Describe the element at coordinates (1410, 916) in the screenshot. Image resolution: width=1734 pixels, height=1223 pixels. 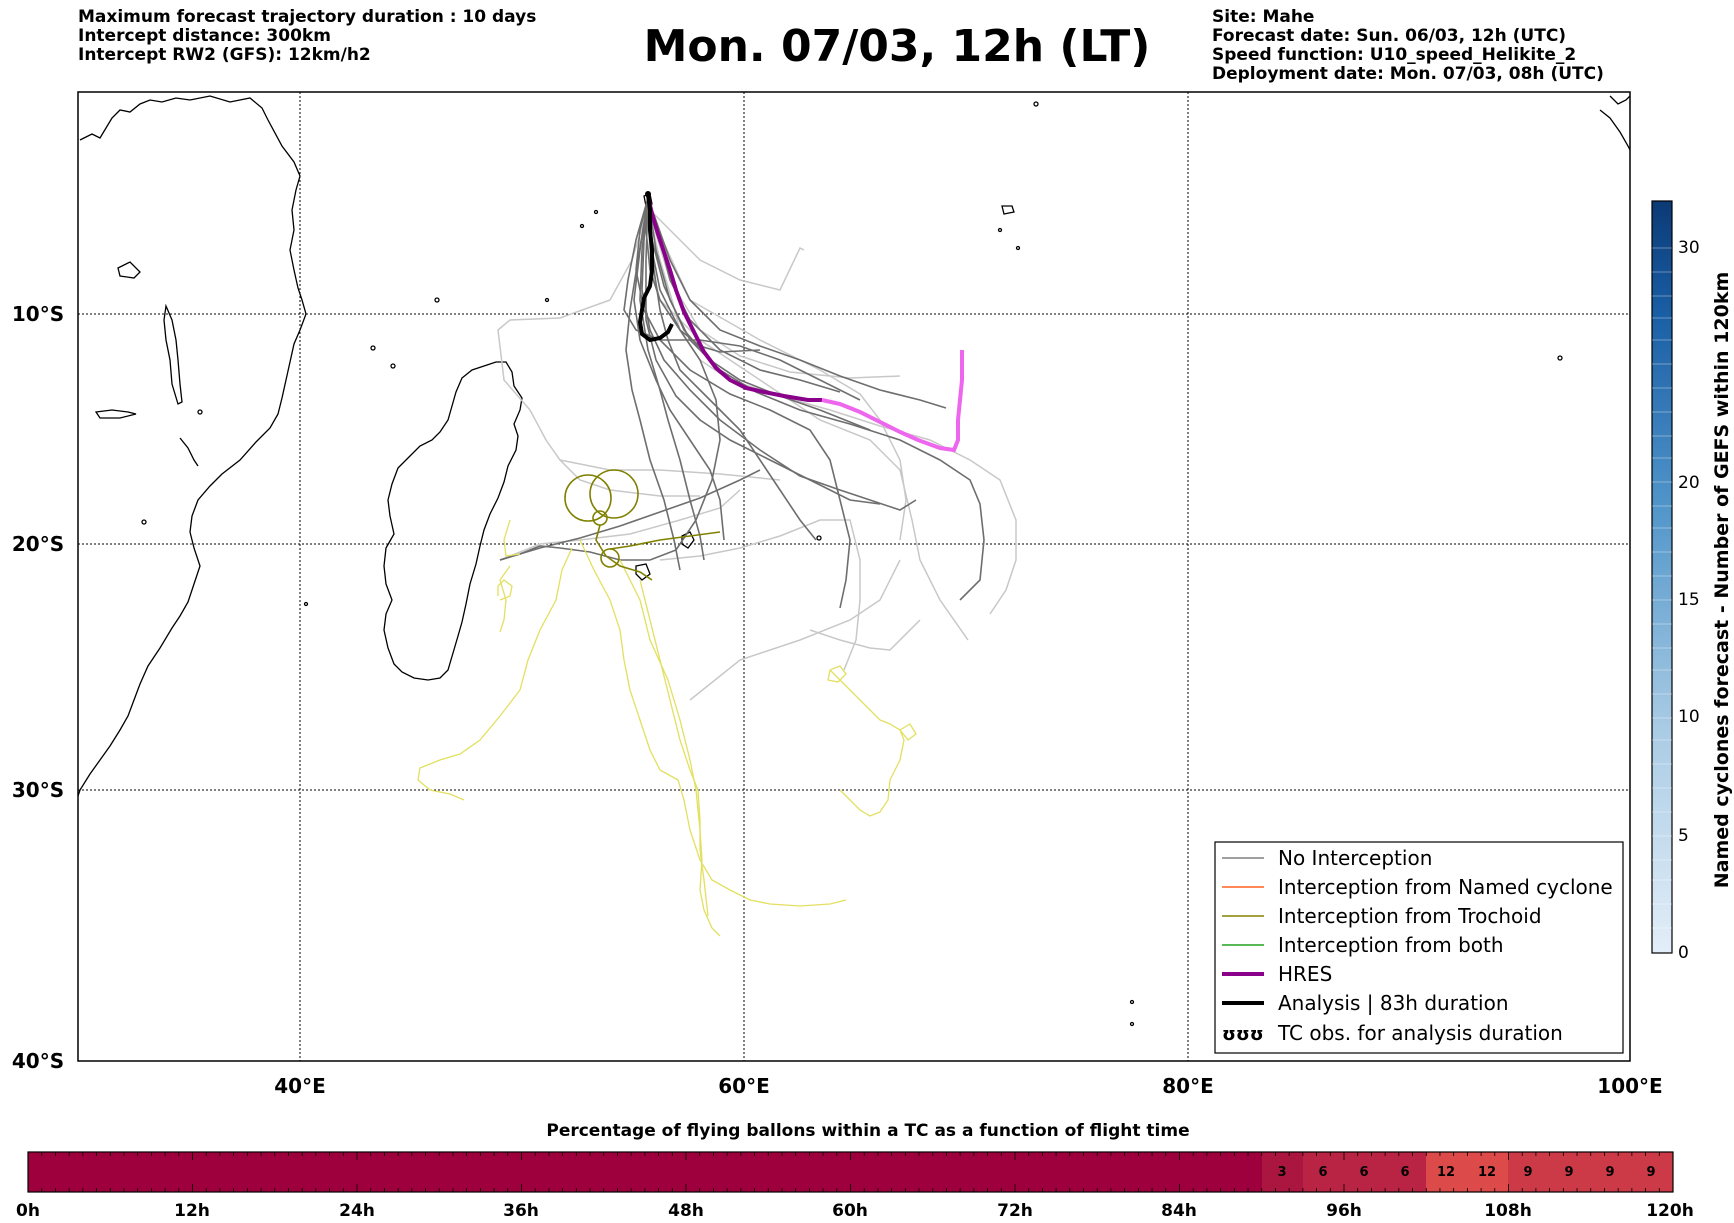
I see `legend-label-trochoid: Interception from Trochoid` at that location.